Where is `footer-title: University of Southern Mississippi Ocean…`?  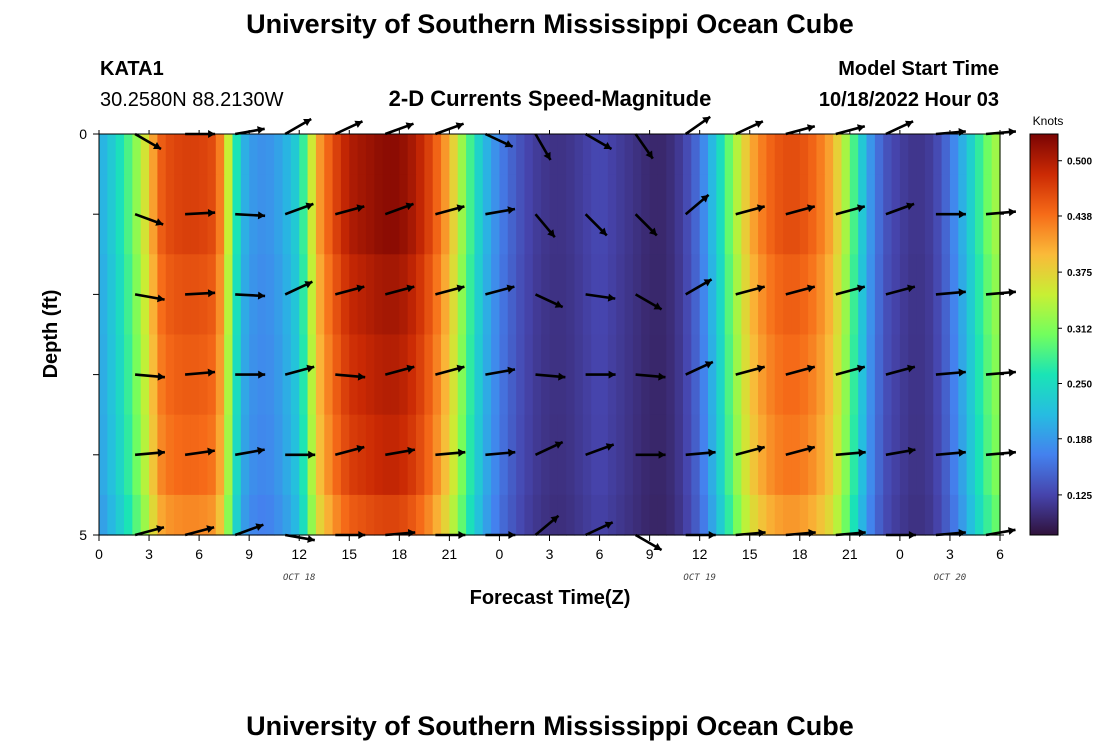
footer-title: University of Southern Mississippi Ocean… is located at coordinates (550, 726).